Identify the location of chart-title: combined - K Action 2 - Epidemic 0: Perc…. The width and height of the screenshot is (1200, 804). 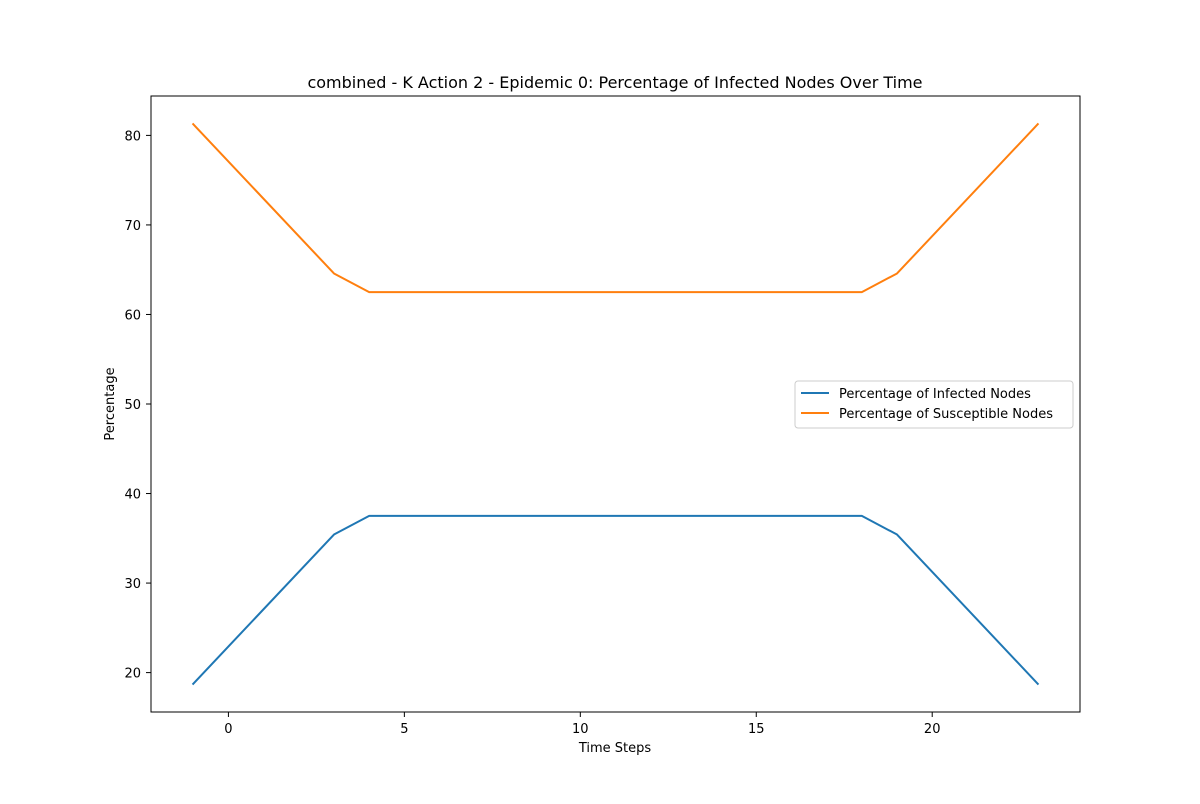
(614, 82).